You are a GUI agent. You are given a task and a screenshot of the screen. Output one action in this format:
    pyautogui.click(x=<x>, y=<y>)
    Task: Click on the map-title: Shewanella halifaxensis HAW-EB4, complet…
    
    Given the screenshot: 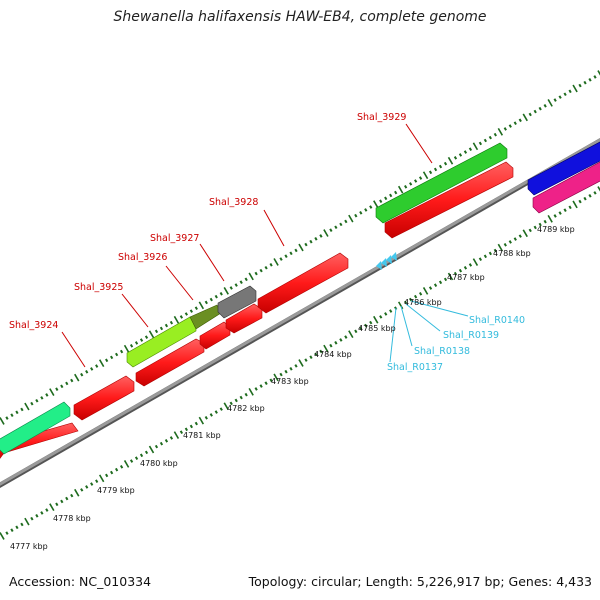 What is the action you would take?
    pyautogui.click(x=300, y=17)
    